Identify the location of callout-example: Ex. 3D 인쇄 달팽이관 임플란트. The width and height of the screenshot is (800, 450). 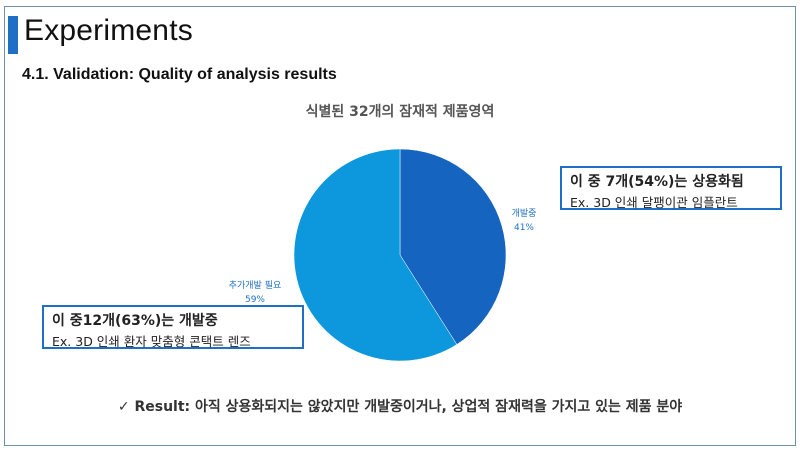
(654, 202).